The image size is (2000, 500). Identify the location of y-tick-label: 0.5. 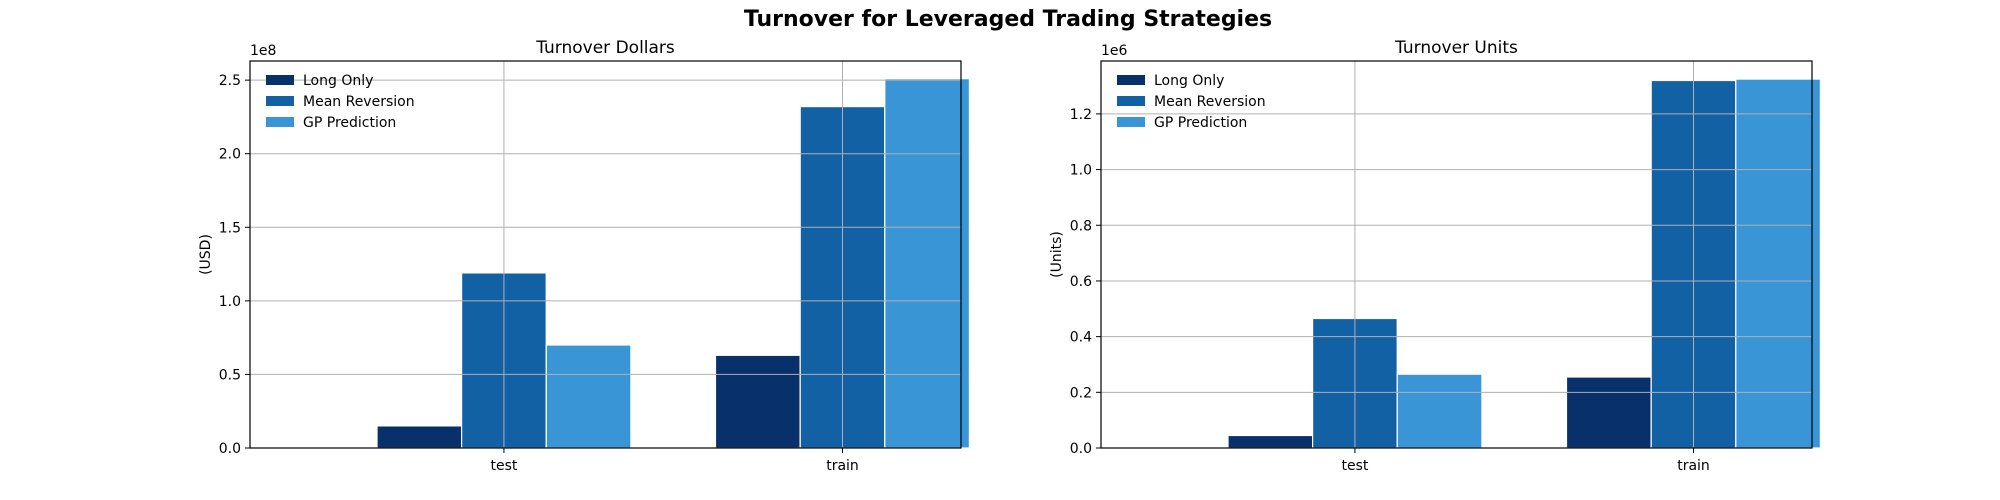
(230, 375).